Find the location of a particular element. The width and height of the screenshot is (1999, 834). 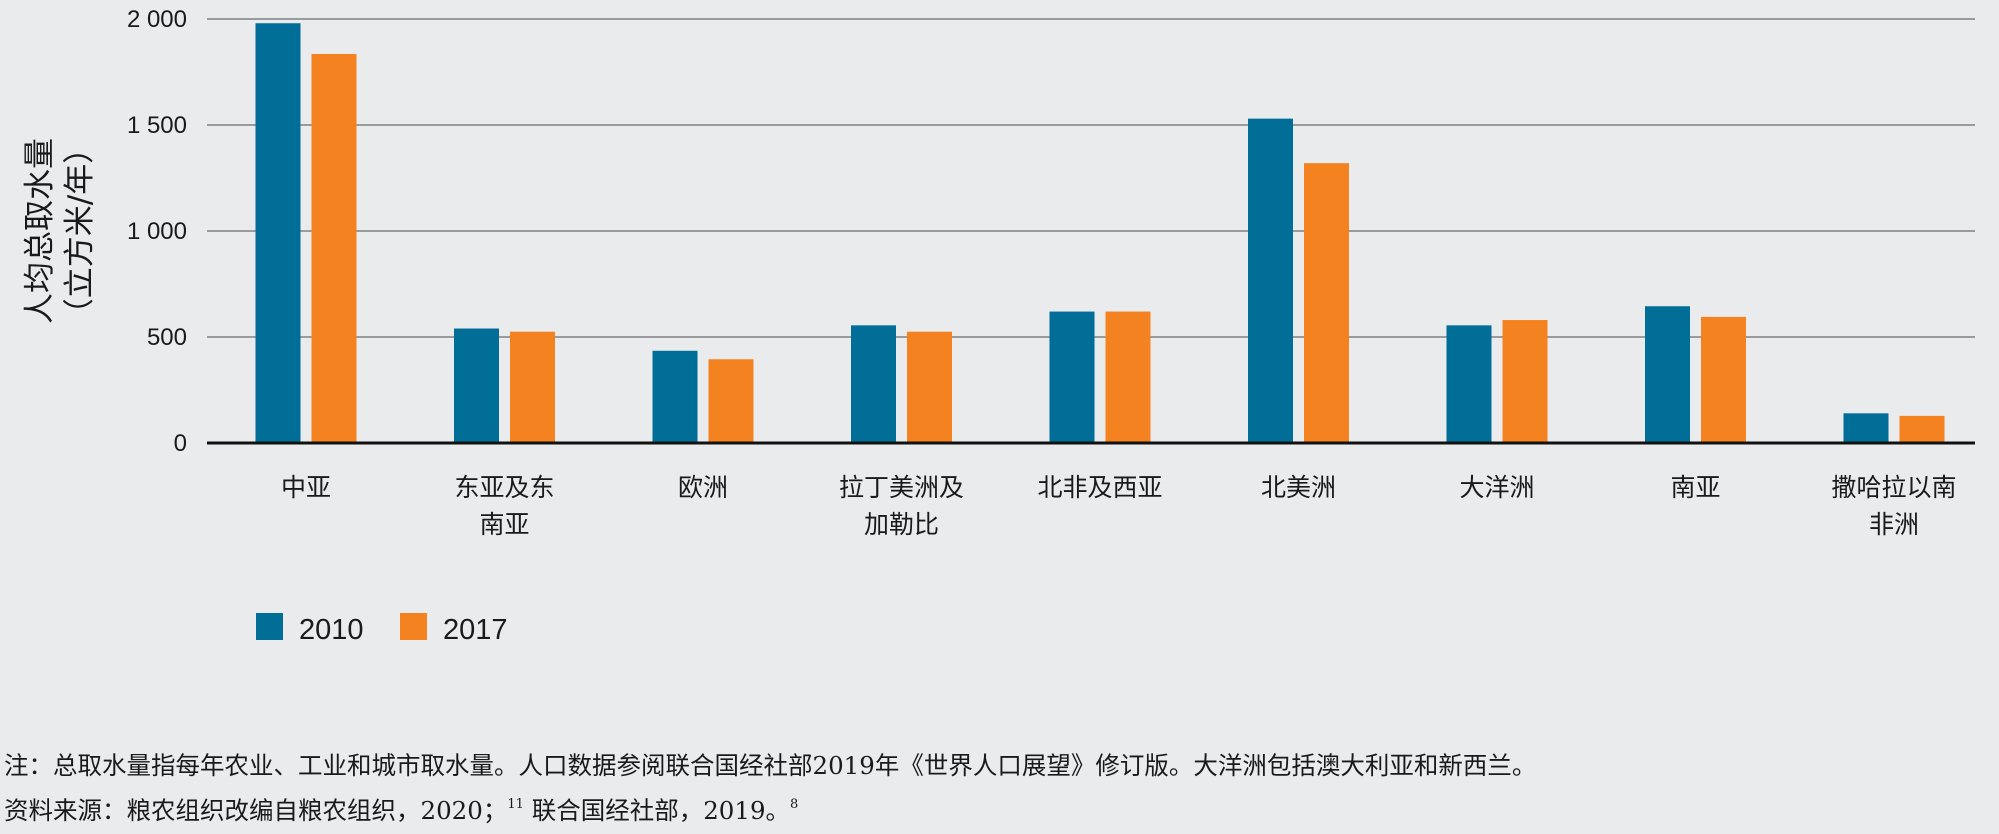

x-tick-label: 东亚及东 is located at coordinates (504, 487).